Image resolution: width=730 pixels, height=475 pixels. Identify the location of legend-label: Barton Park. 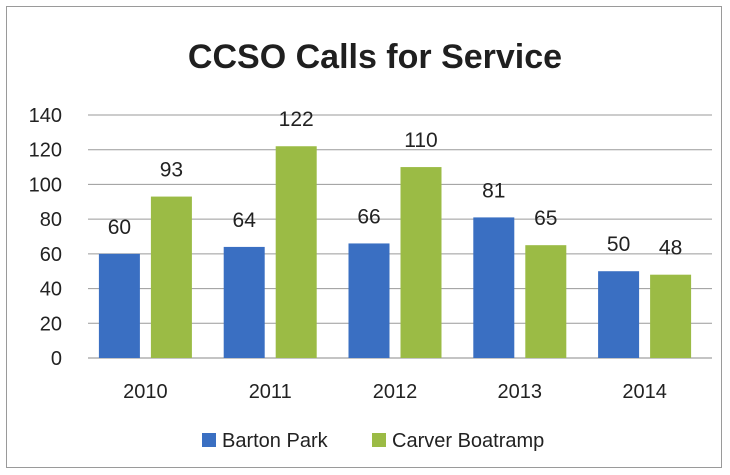
(275, 441).